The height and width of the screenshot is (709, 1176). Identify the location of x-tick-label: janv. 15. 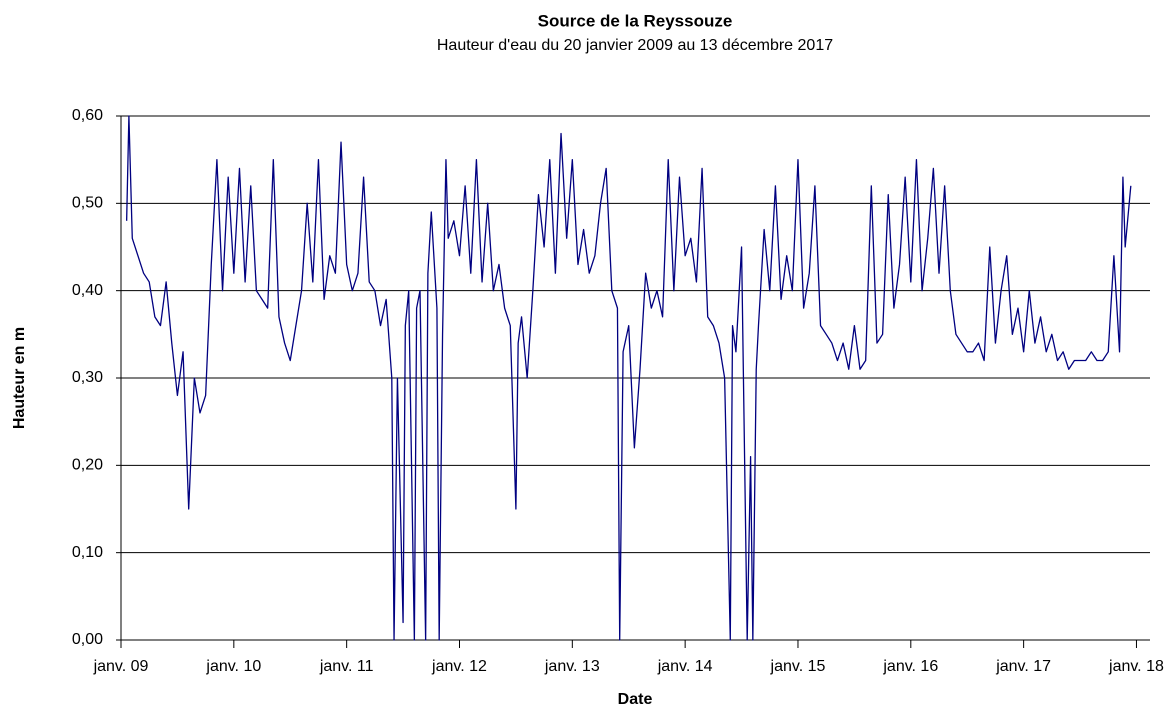
(798, 666).